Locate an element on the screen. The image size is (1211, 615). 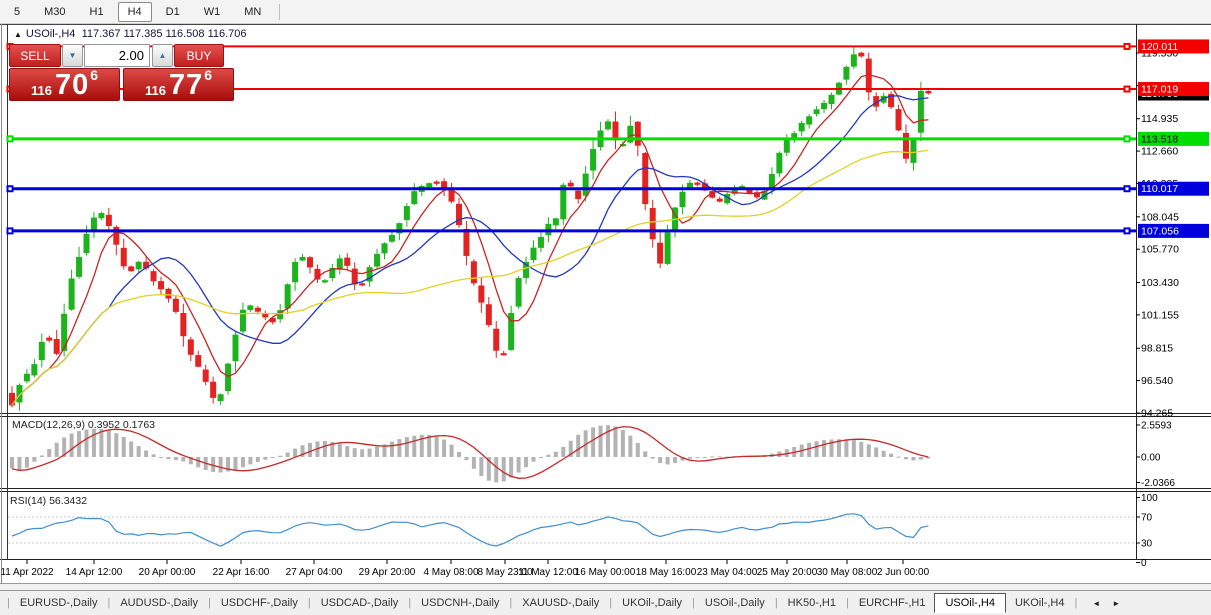
tab-eurusd-daily: EURUSD-,Daily is located at coordinates (58, 603).